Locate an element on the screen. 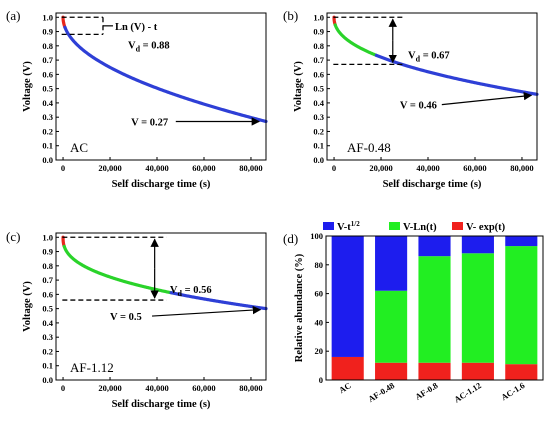  vd-label: Vd = 0.88 is located at coordinates (149, 47).